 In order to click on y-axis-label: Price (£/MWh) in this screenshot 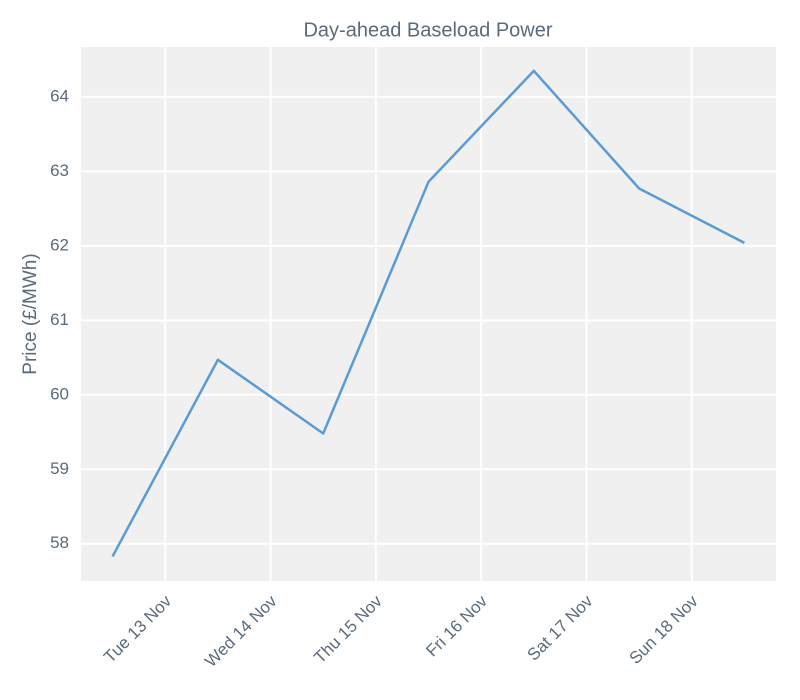, I will do `click(30, 313)`.